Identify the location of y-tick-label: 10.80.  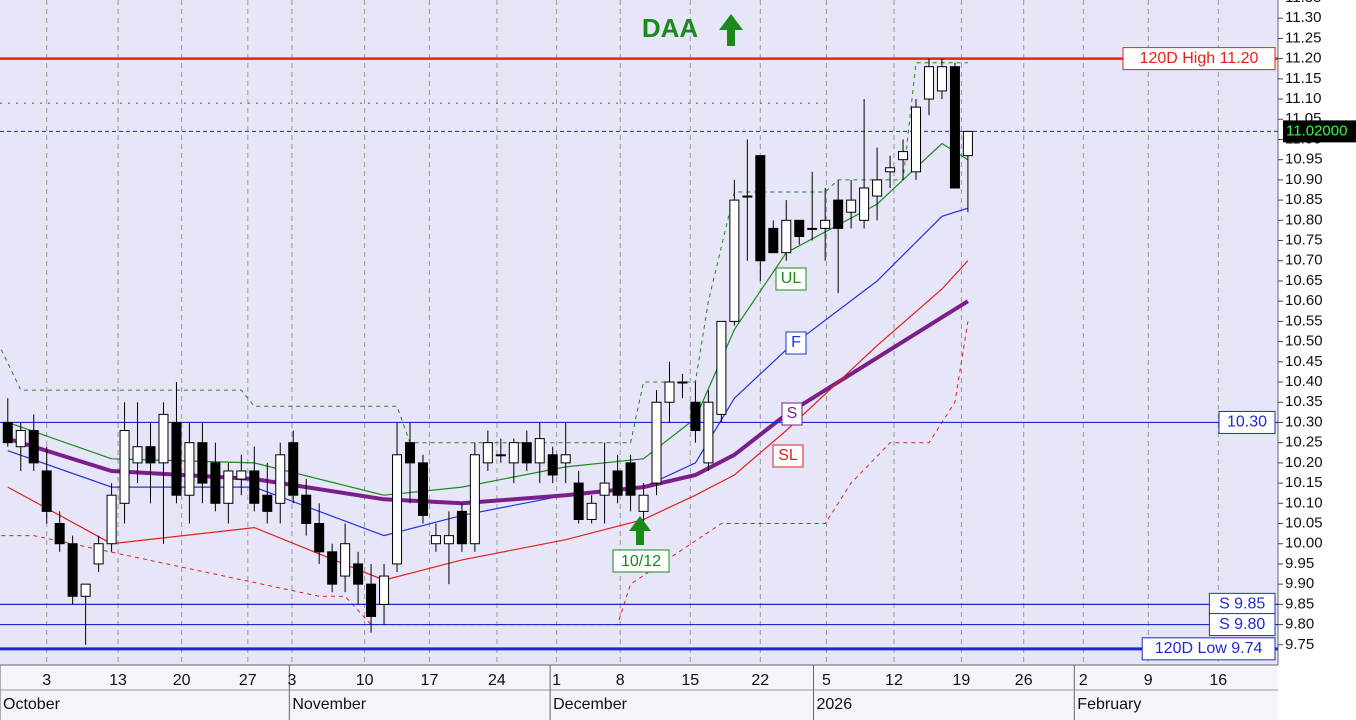
(1304, 219).